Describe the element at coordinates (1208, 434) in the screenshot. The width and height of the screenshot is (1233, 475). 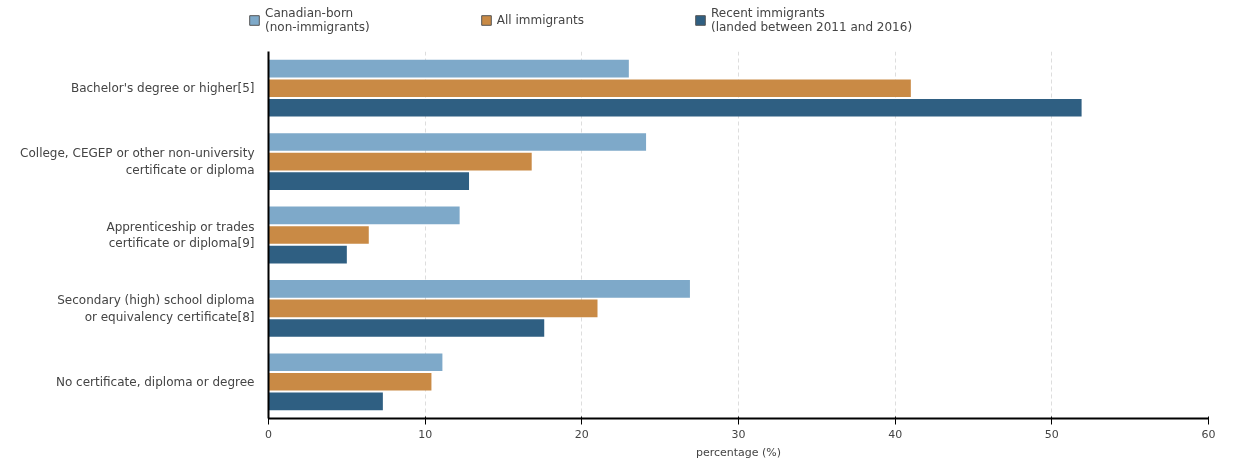
I see `x-tick-label: 60` at that location.